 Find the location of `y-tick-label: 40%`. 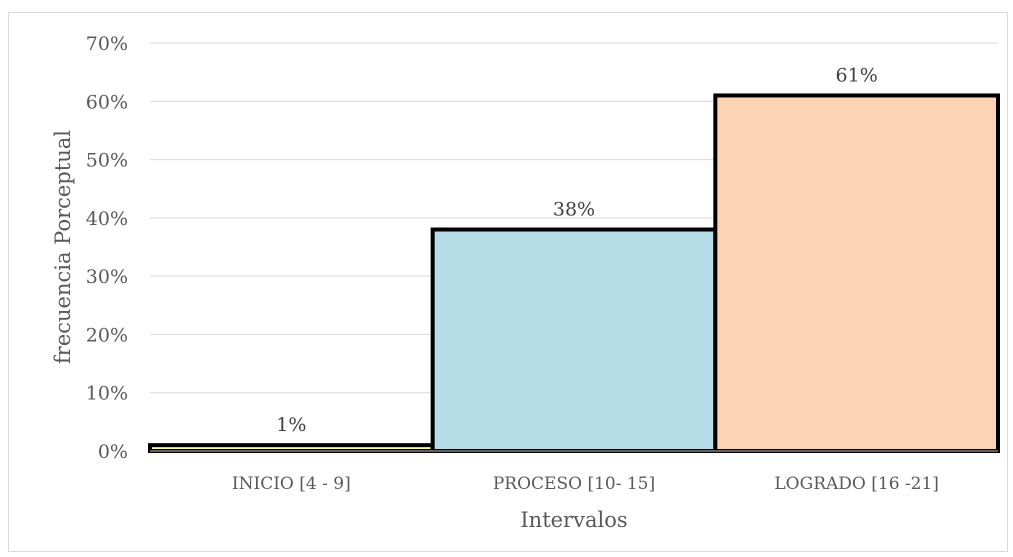

y-tick-label: 40% is located at coordinates (107, 219).